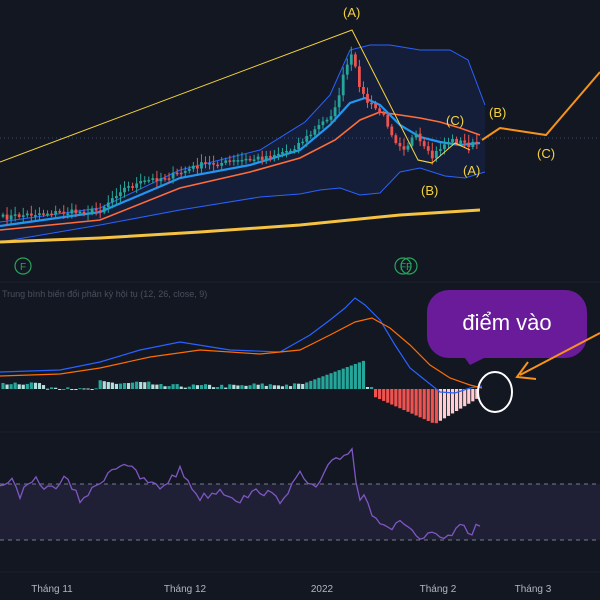 This screenshot has width=600, height=600. What do you see at coordinates (52, 589) in the screenshot?
I see `x-tick: Tháng 11` at bounding box center [52, 589].